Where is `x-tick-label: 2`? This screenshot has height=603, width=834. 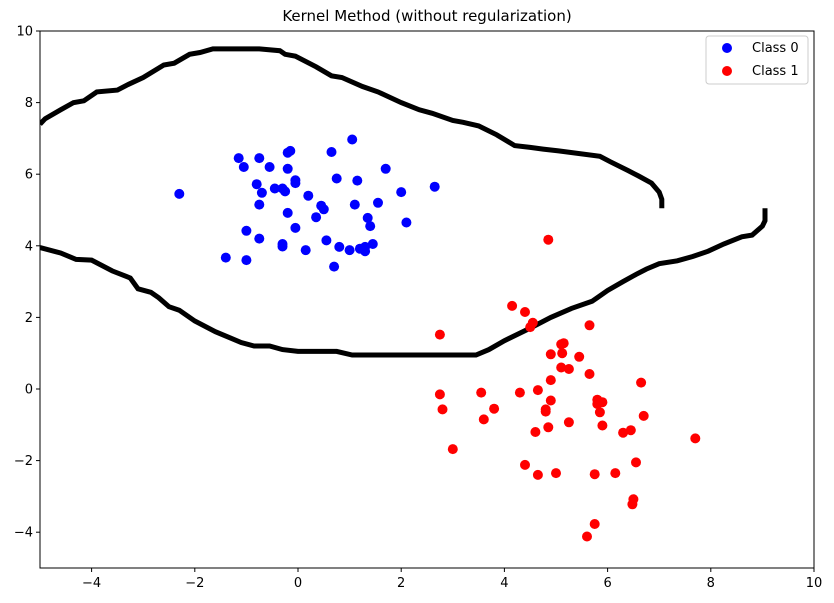
x-tick-label: 2 is located at coordinates (401, 583).